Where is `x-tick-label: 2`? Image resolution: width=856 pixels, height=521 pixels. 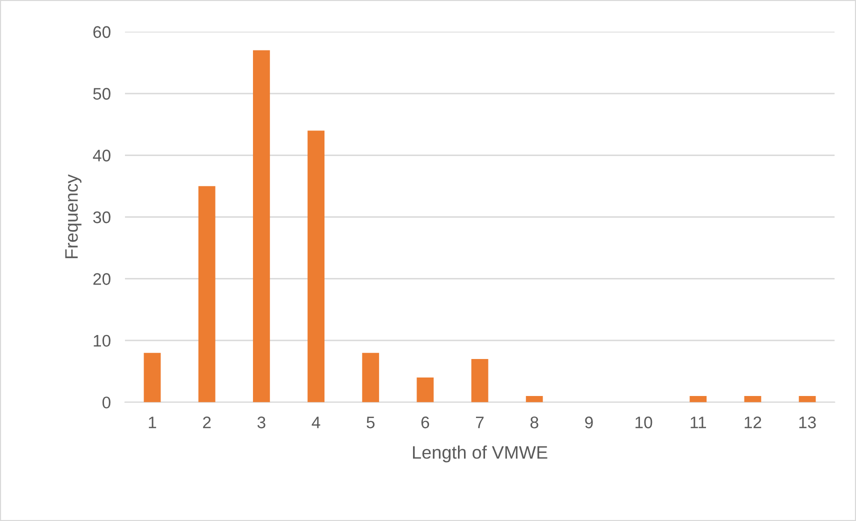 x-tick-label: 2 is located at coordinates (207, 422).